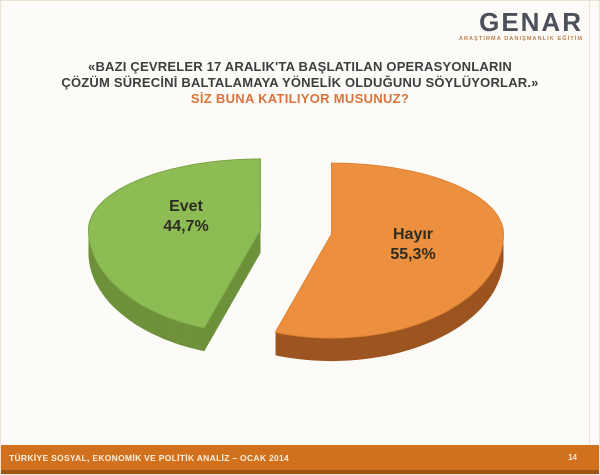 This screenshot has width=600, height=475. What do you see at coordinates (520, 39) in the screenshot?
I see `genar-logo-tagline: ARAŞTIRMA DANIŞMANLIK EĞİTİM` at bounding box center [520, 39].